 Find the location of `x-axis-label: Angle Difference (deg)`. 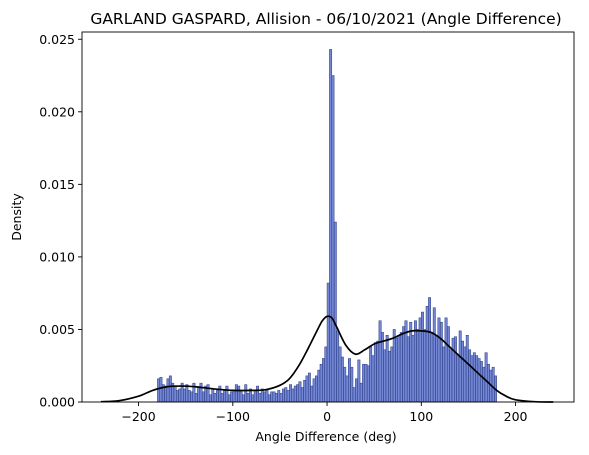

x-axis-label: Angle Difference (deg) is located at coordinates (325, 436).